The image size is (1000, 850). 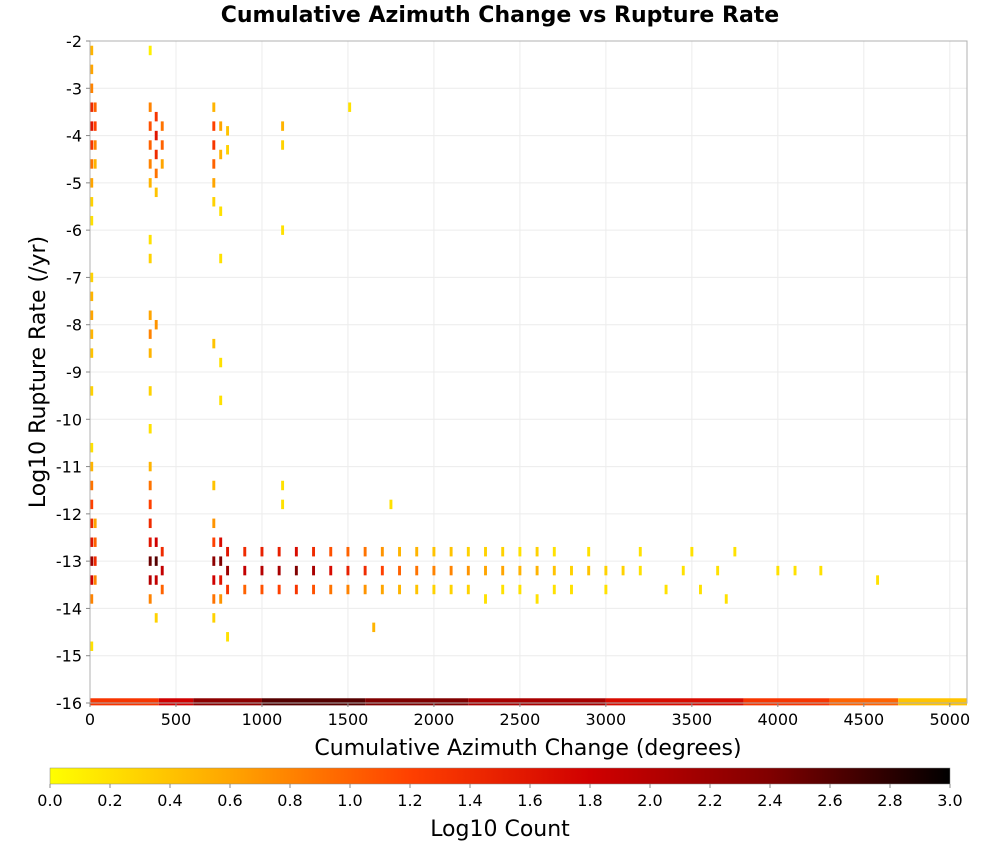 I want to click on x-tick-label: 3000, so click(x=606, y=719).